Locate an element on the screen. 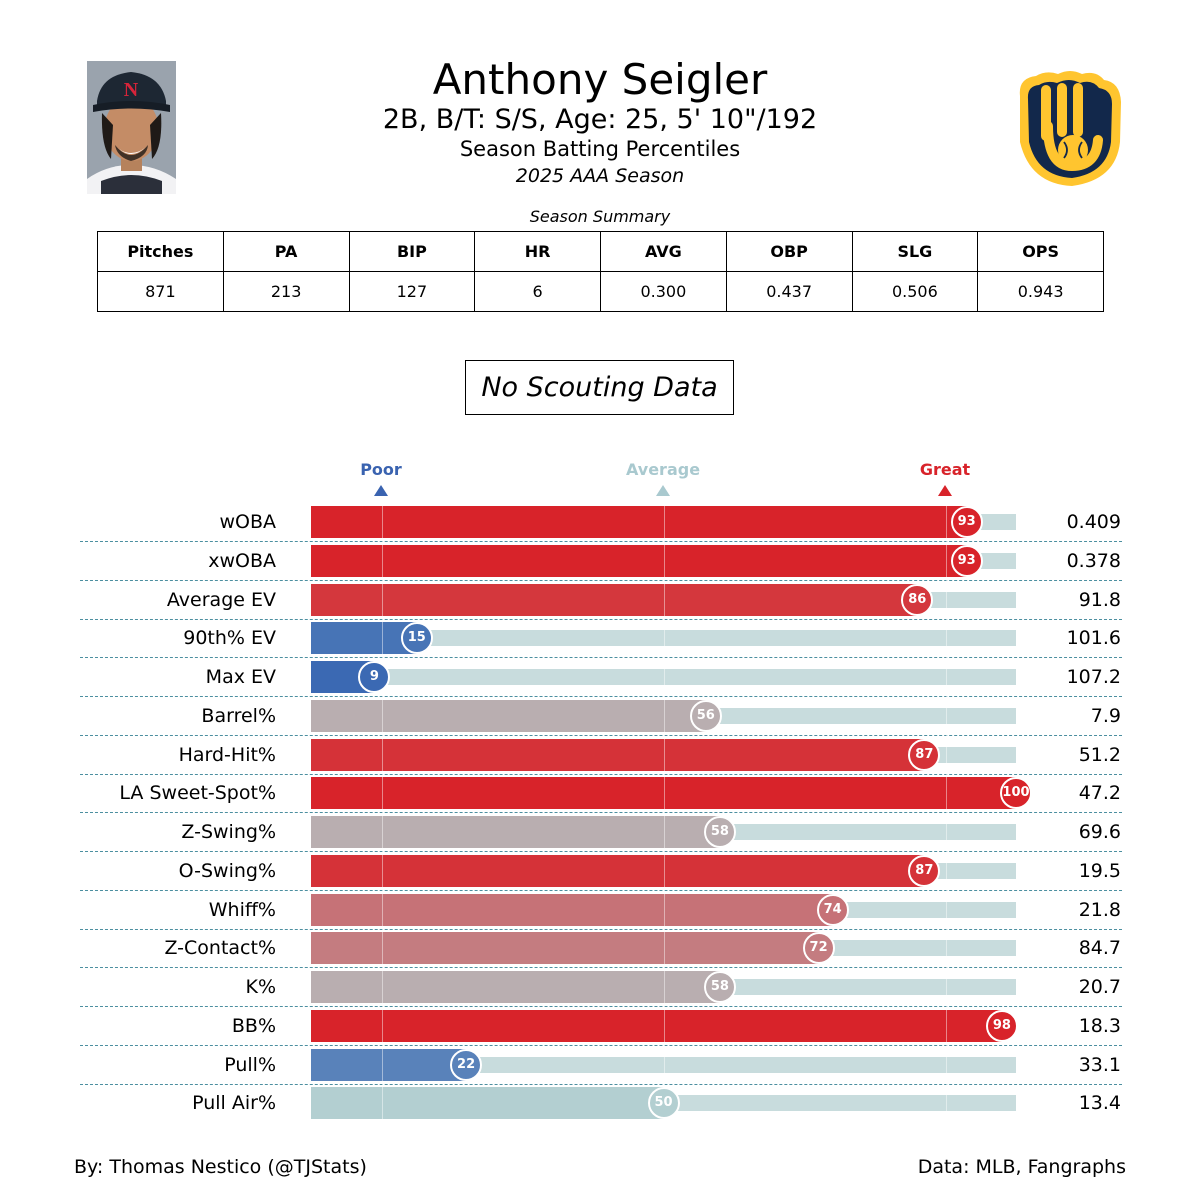  percentile-dot: 87 is located at coordinates (924, 870).